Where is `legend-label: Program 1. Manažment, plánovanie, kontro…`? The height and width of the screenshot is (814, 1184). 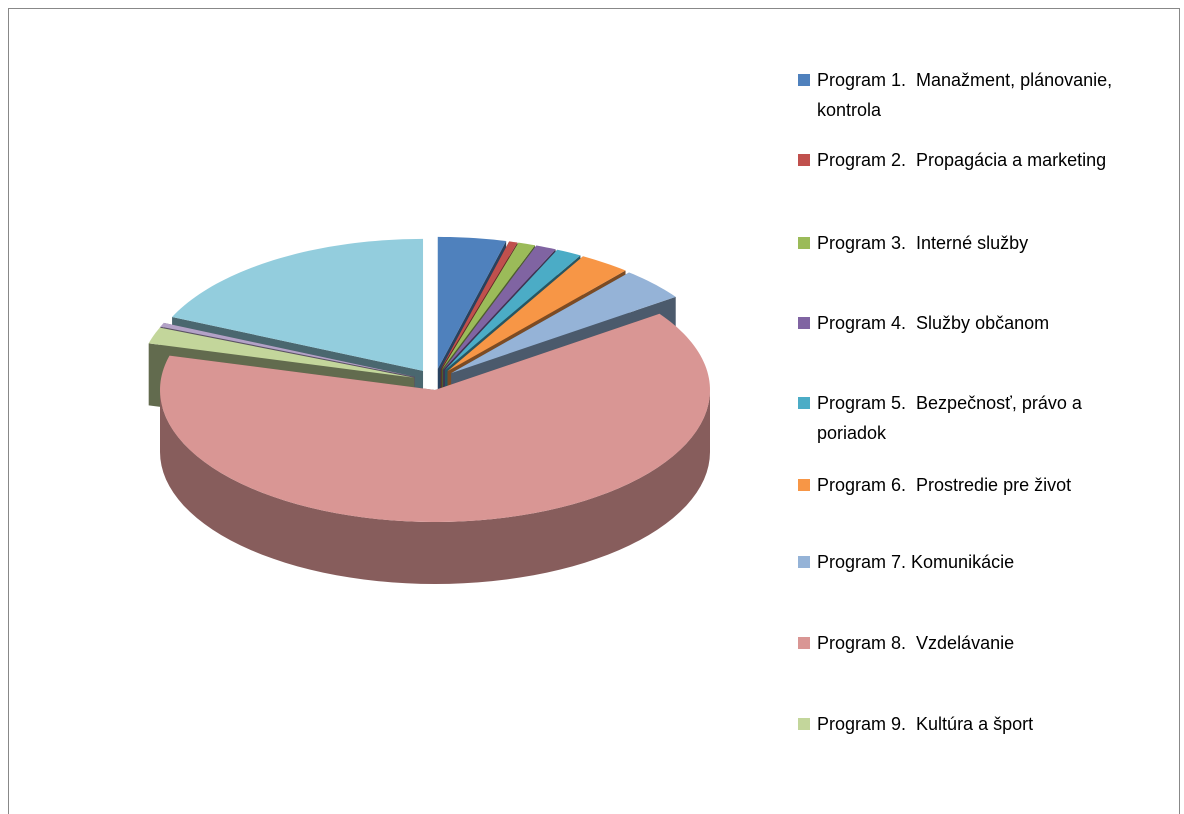 legend-label: Program 1. Manažment, plánovanie, kontro… is located at coordinates (967, 95).